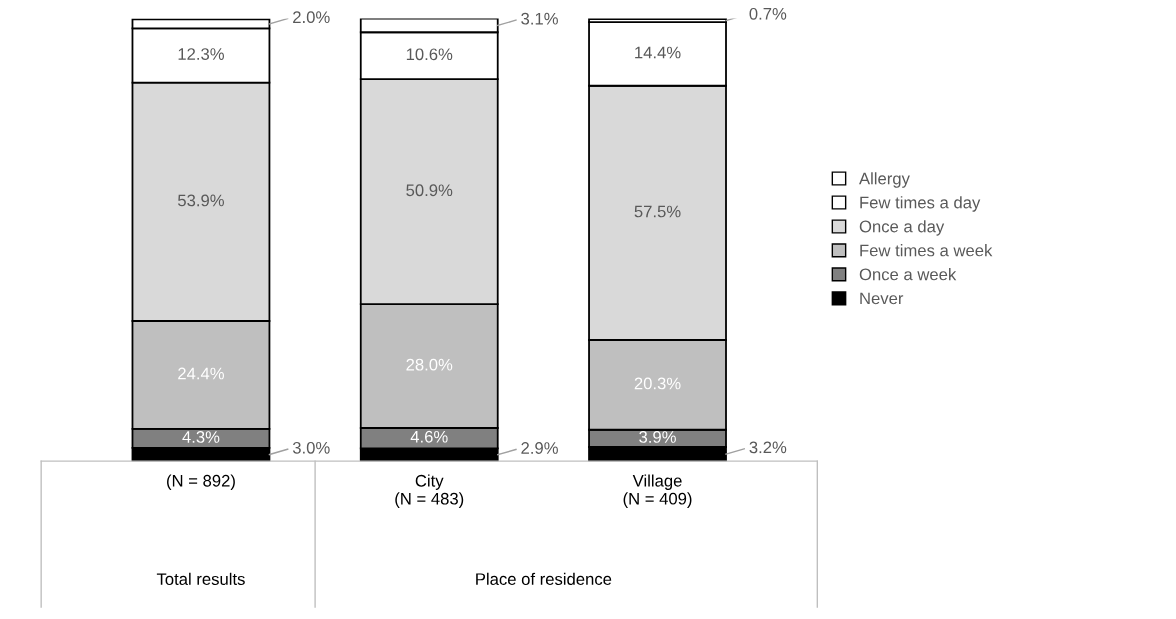  I want to click on legend-label: Never, so click(882, 298).